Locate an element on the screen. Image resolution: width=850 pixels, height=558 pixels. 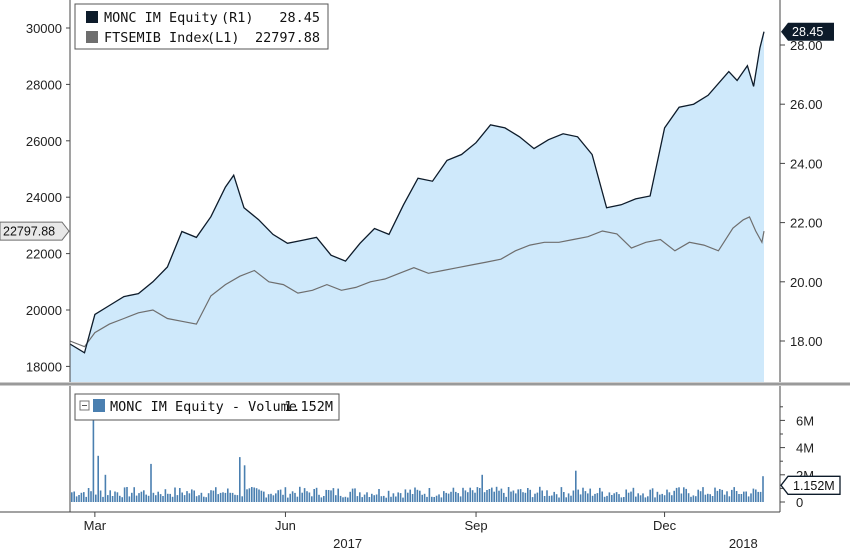
volume-value-tag is located at coordinates (810, 485).